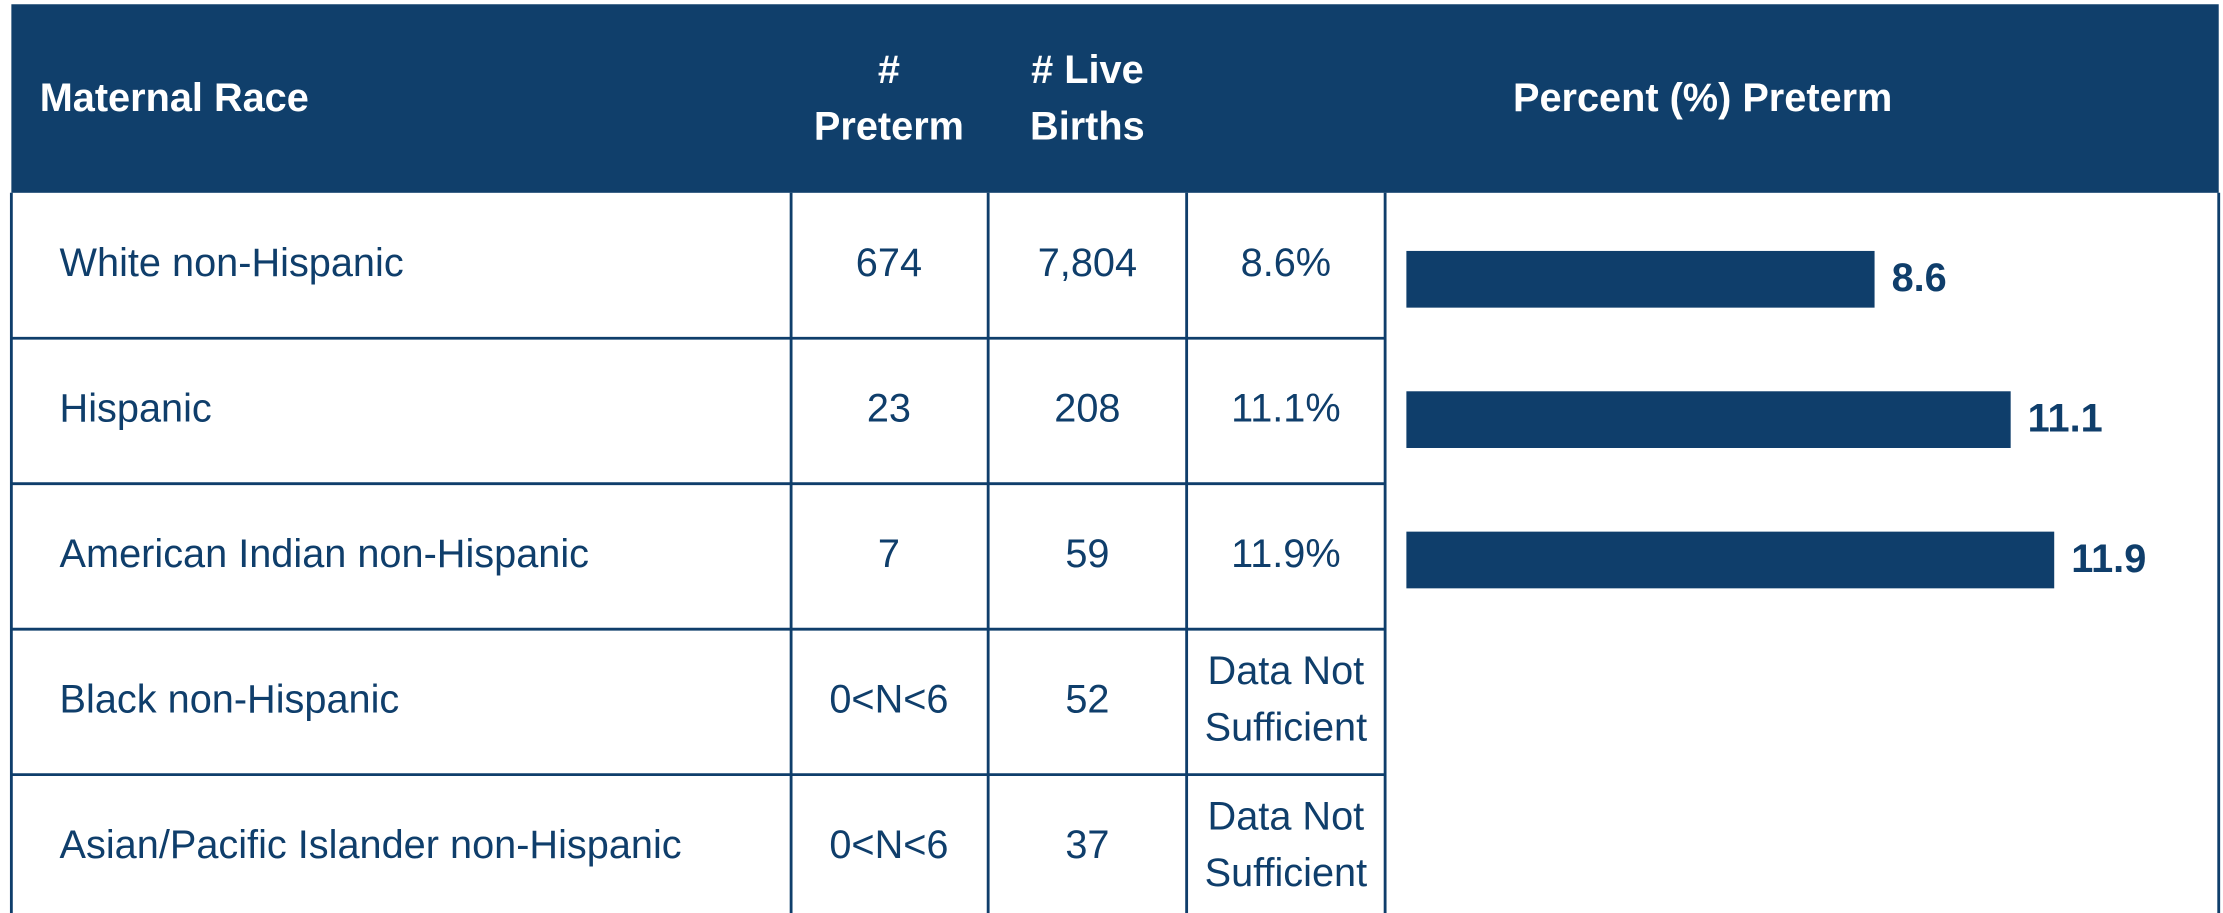 The image size is (2223, 913). Describe the element at coordinates (230, 699) in the screenshot. I see `cell: Black non-Hispanic` at that location.